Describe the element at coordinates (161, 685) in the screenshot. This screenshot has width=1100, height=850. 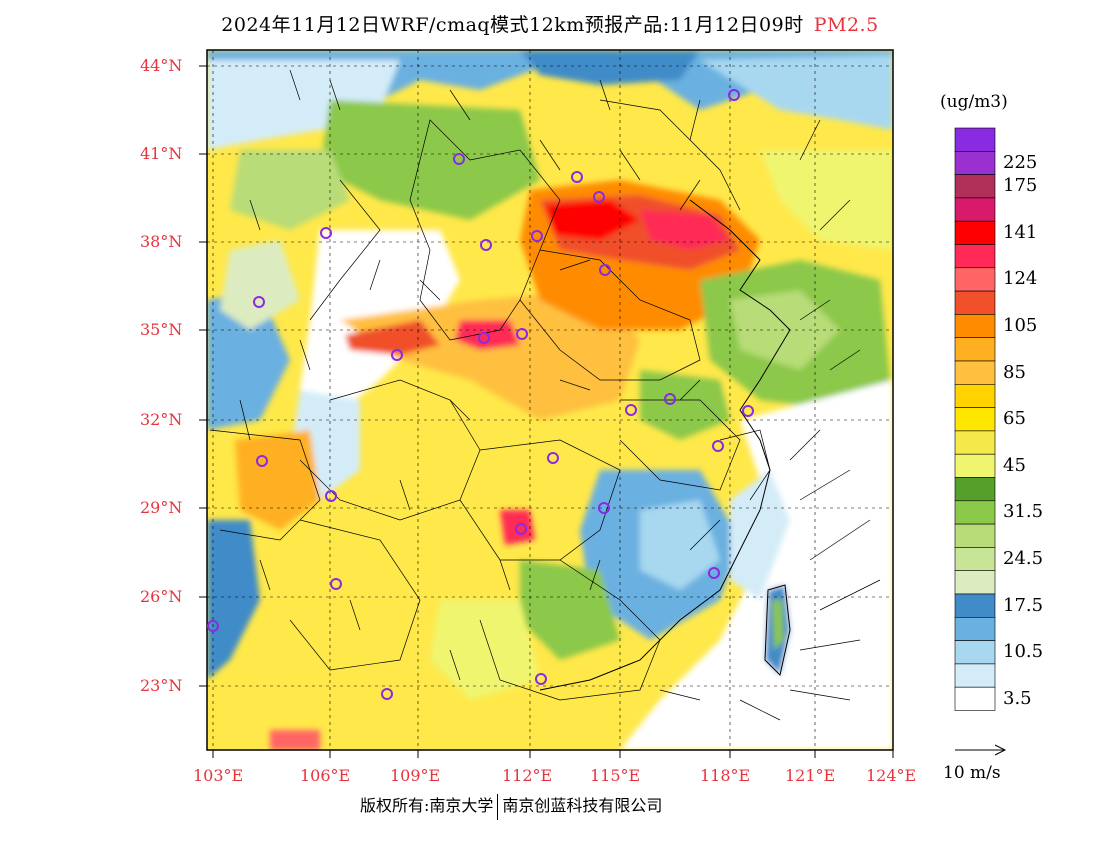
I see `lat-label: 23°N` at that location.